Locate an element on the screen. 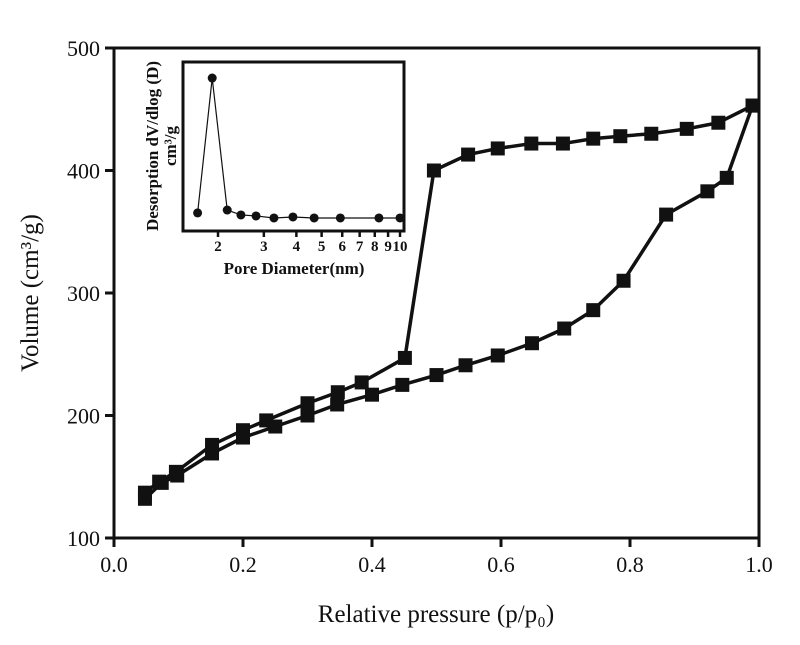  inset-x-tick-label: 4 is located at coordinates (297, 247).